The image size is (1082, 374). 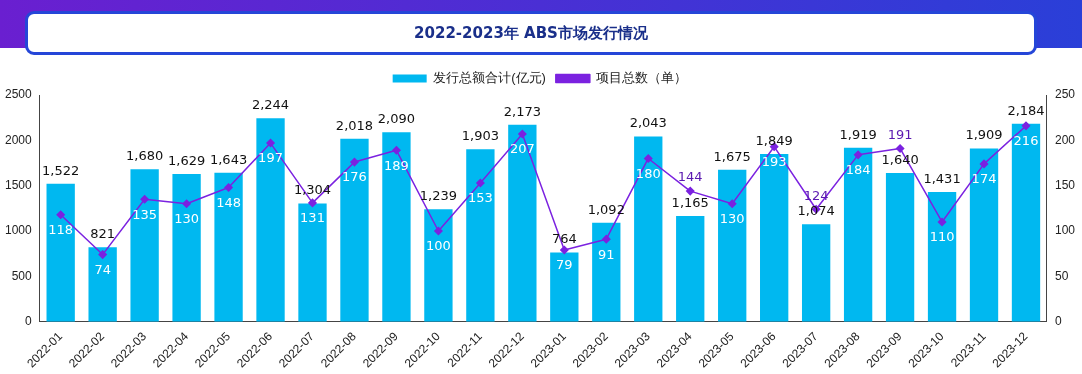 What do you see at coordinates (18, 184) in the screenshot?
I see `y-tick-label: 1500` at bounding box center [18, 184].